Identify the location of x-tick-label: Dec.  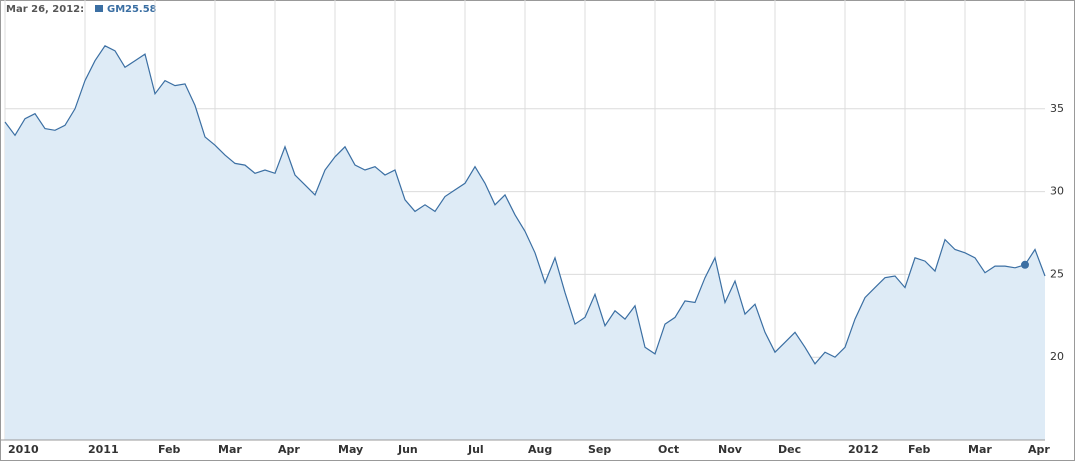
(789, 449).